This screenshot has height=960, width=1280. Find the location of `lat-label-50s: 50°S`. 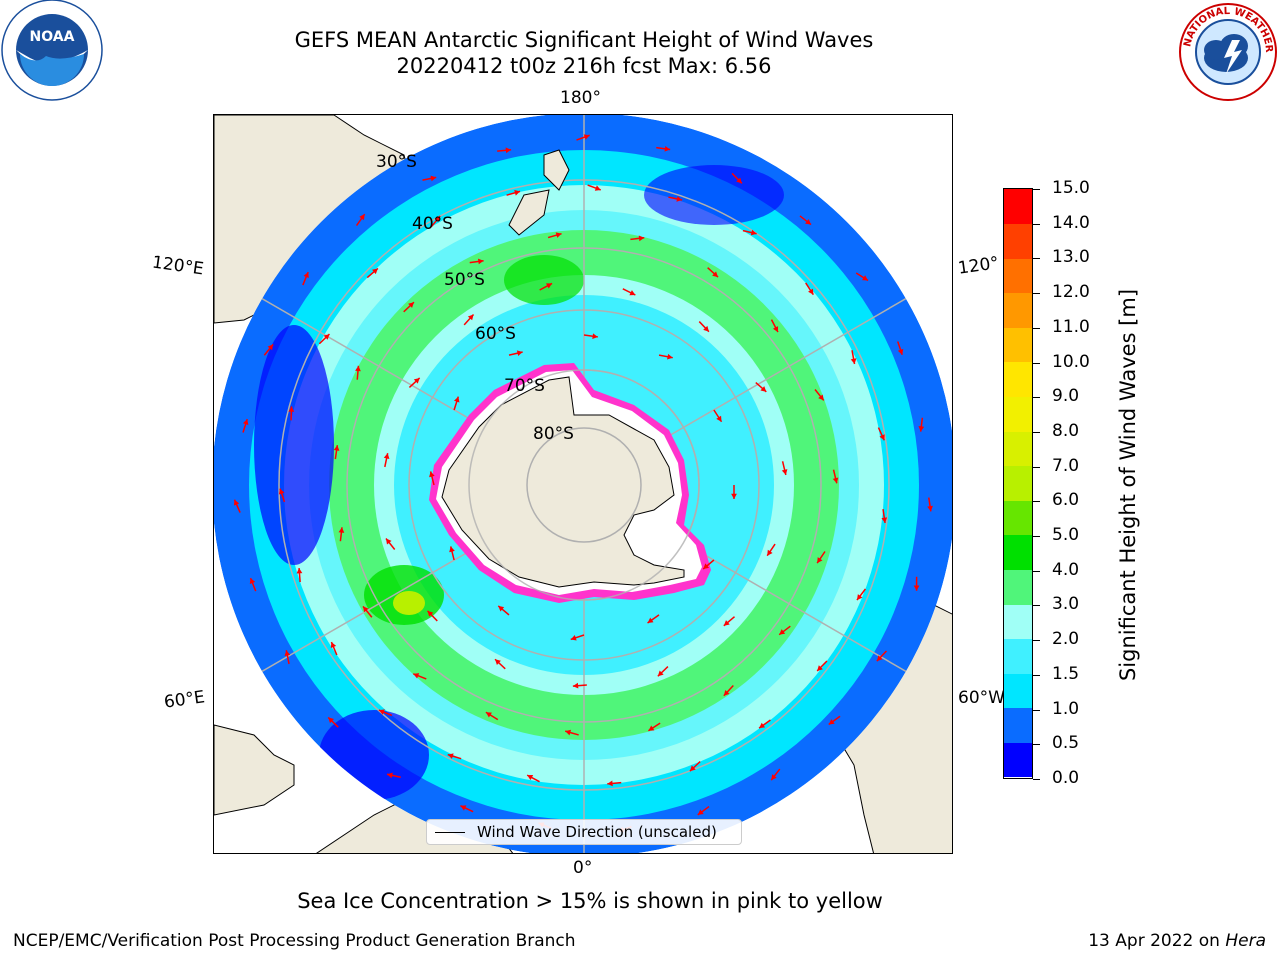

lat-label-50s: 50°S is located at coordinates (464, 280).